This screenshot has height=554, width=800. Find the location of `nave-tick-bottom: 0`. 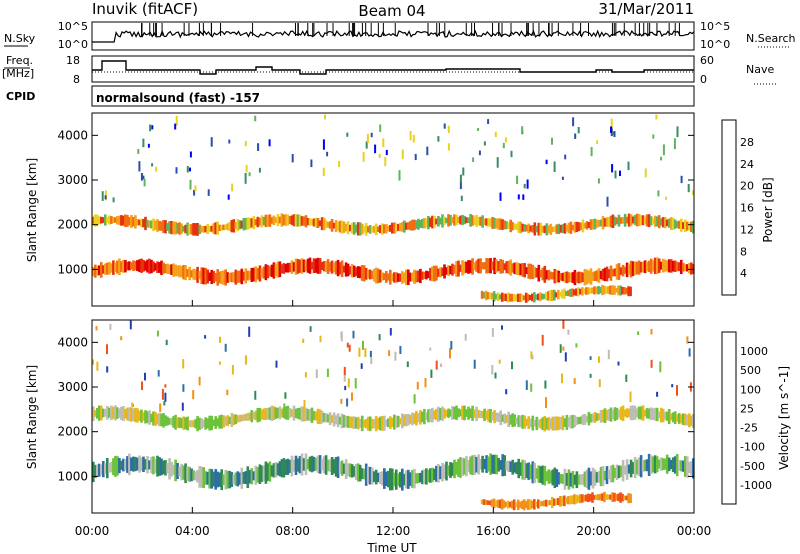

nave-tick-bottom: 0 is located at coordinates (703, 79).